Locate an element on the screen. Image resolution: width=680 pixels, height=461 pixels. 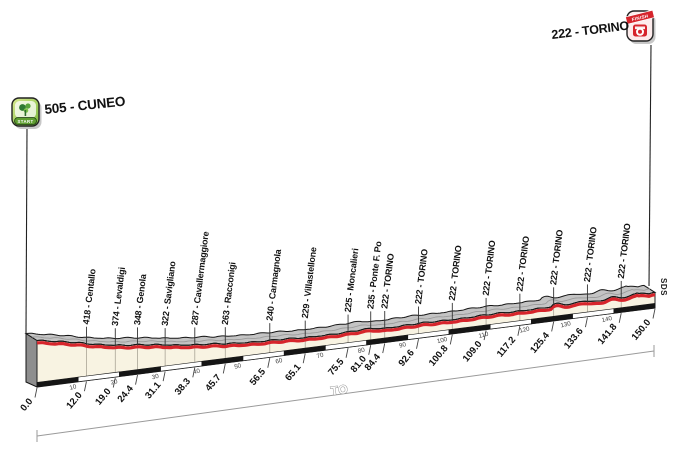
finish-banner-label: FINISH is located at coordinates (640, 17).